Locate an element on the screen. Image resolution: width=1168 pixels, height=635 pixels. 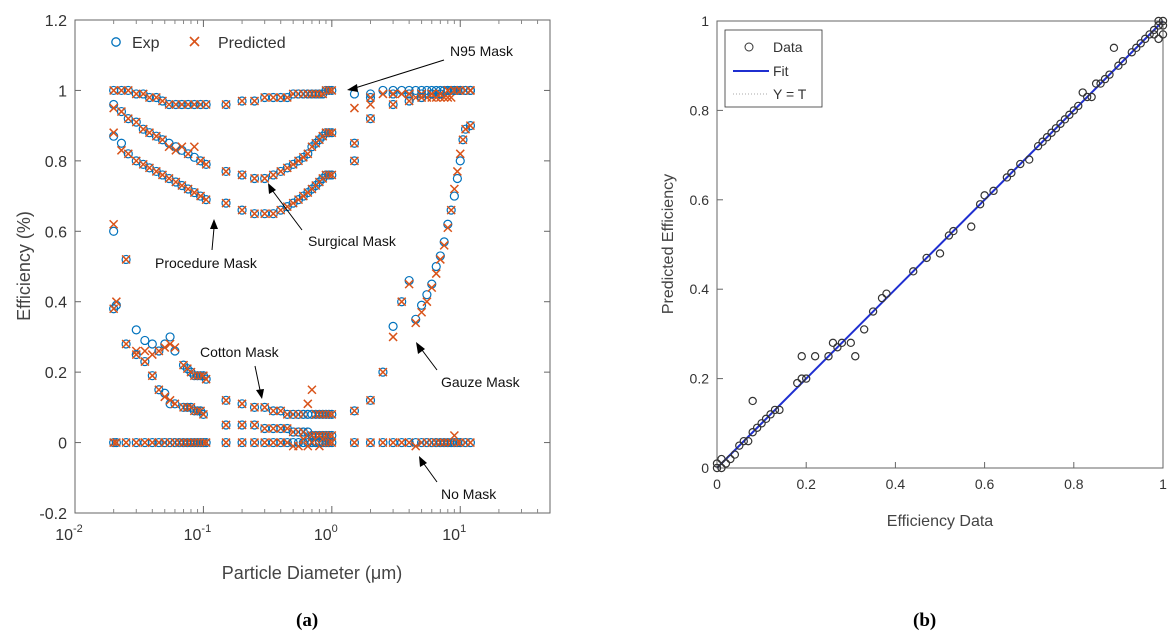
y-axis-label-a: Efficiency (%) is located at coordinates (24, 266).